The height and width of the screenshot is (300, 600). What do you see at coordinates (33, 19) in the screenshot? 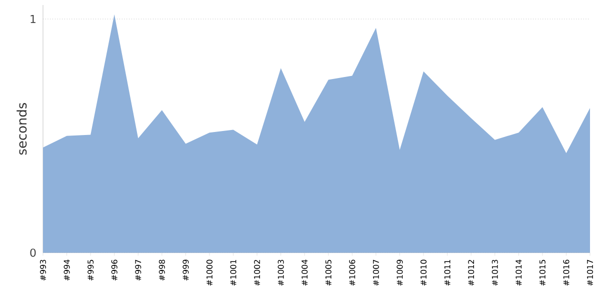
I see `y-tick-label: 1` at bounding box center [33, 19].